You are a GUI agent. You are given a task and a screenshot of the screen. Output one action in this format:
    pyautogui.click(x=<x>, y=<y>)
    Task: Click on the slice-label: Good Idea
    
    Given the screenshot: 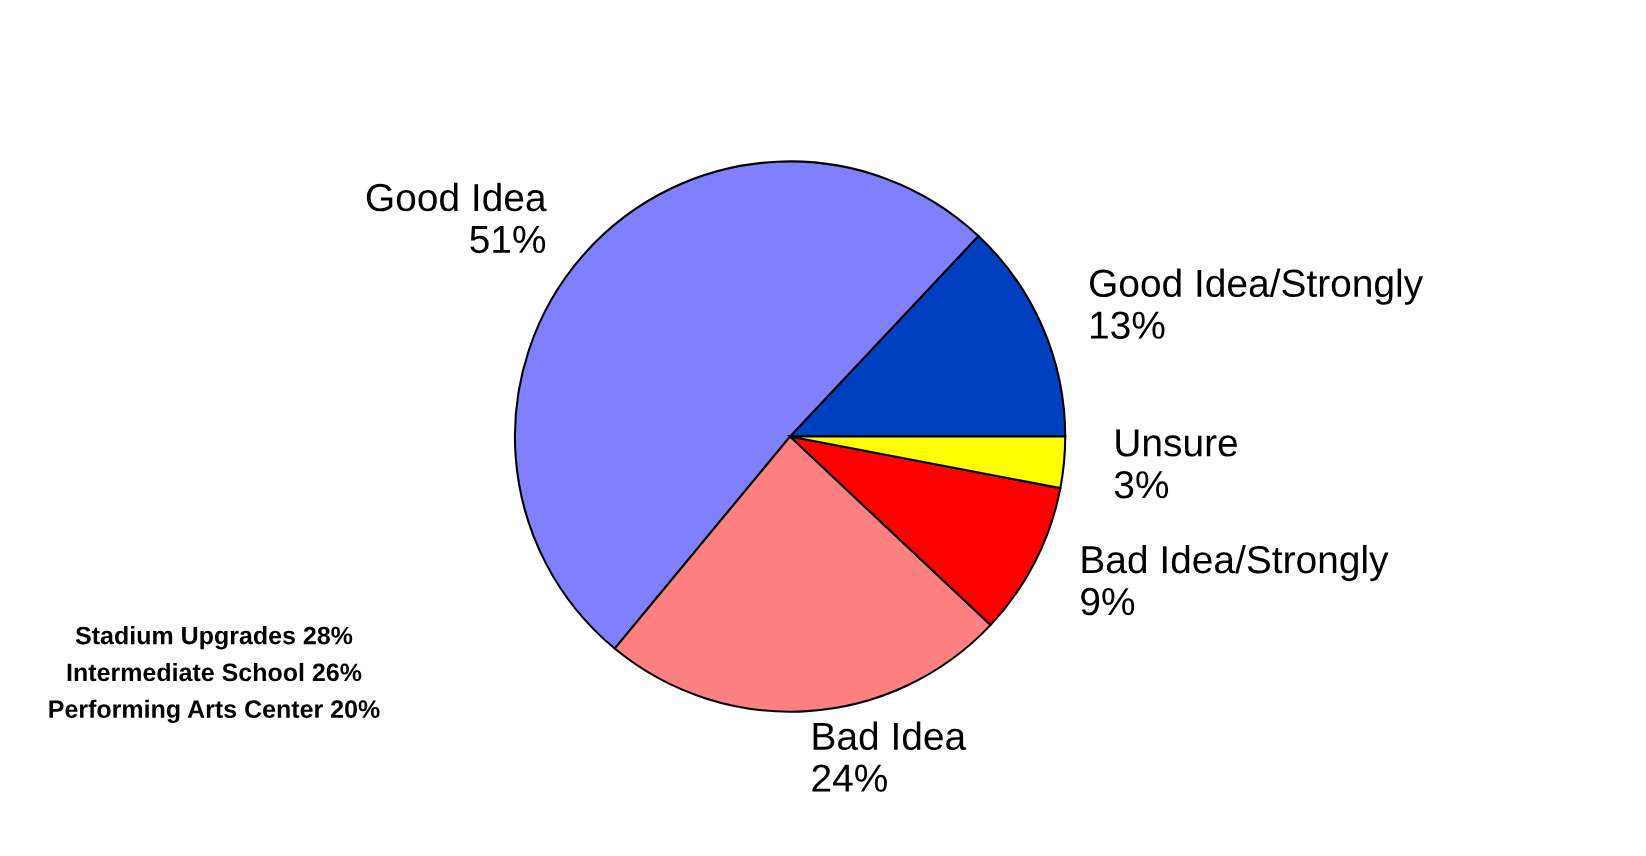 What is the action you would take?
    pyautogui.click(x=456, y=197)
    